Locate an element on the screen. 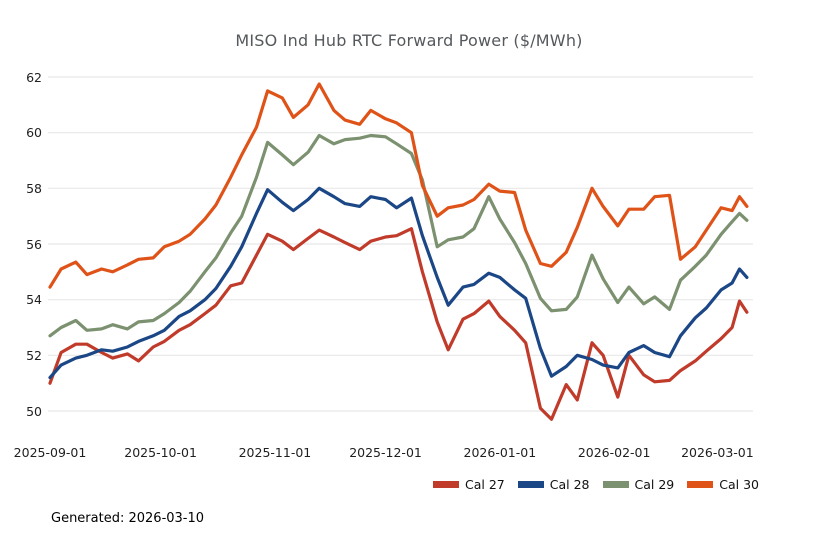  legend-item-cal-28: Cal 28 is located at coordinates (553, 484).